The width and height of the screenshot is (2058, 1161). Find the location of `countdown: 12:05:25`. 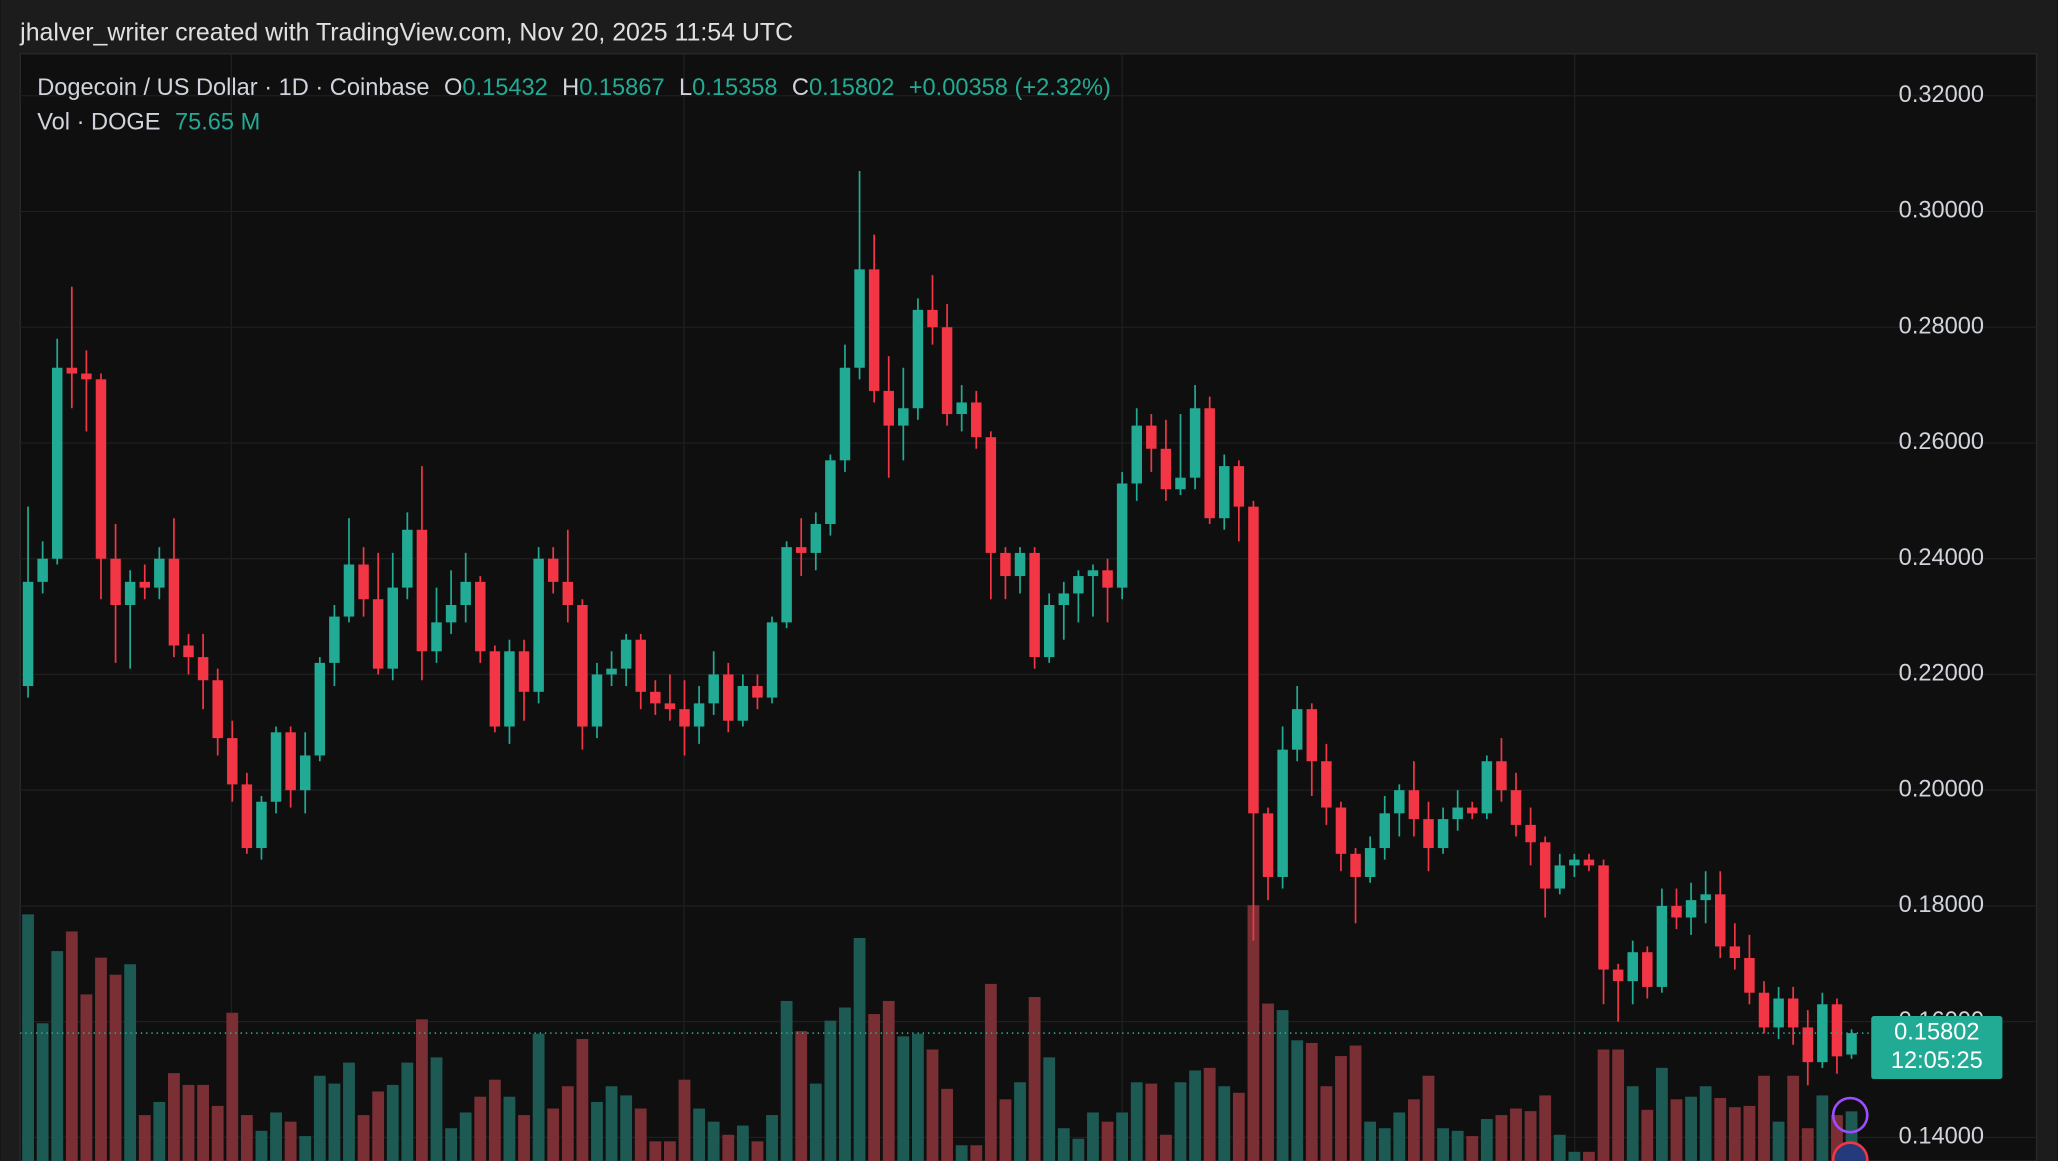

countdown: 12:05:25 is located at coordinates (1937, 1061).